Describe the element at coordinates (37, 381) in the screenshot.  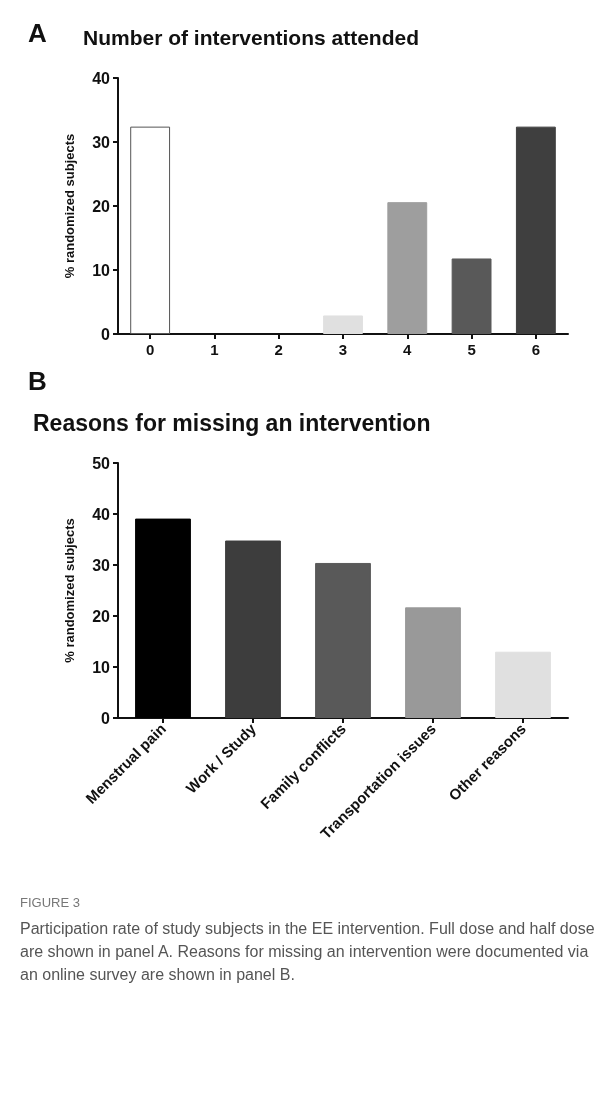
I see `text: B` at that location.